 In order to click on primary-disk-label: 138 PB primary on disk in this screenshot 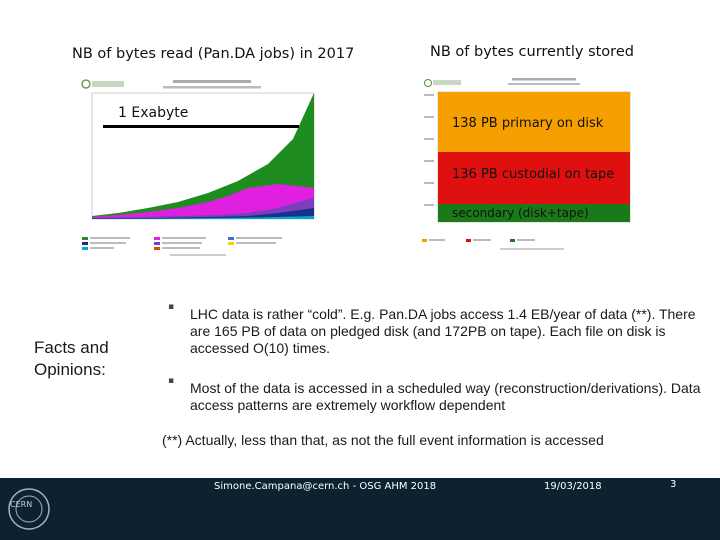, I will do `click(528, 123)`.